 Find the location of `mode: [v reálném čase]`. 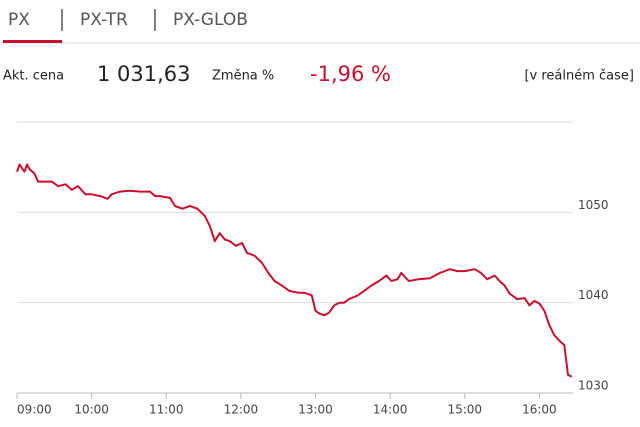

mode: [v reálném čase] is located at coordinates (579, 76).